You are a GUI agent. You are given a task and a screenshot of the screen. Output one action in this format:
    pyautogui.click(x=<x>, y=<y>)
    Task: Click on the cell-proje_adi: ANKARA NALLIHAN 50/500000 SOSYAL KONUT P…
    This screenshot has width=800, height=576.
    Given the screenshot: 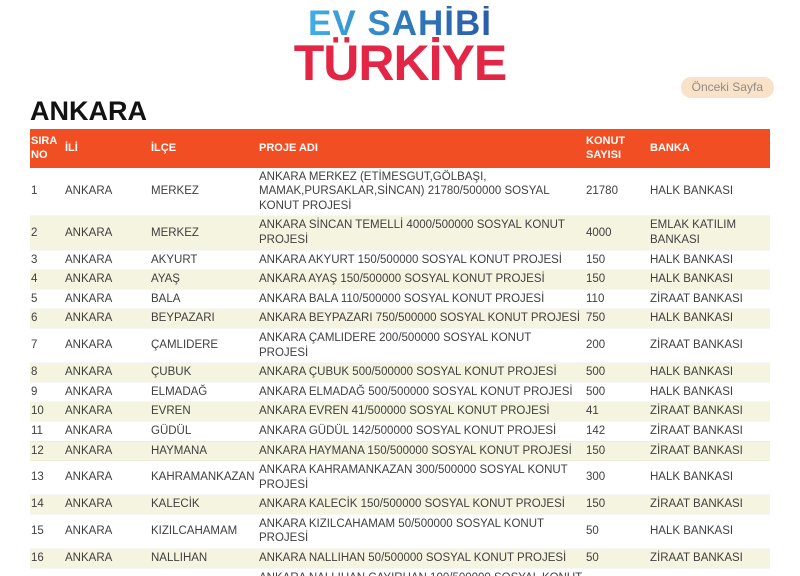 What is the action you would take?
    pyautogui.click(x=421, y=559)
    